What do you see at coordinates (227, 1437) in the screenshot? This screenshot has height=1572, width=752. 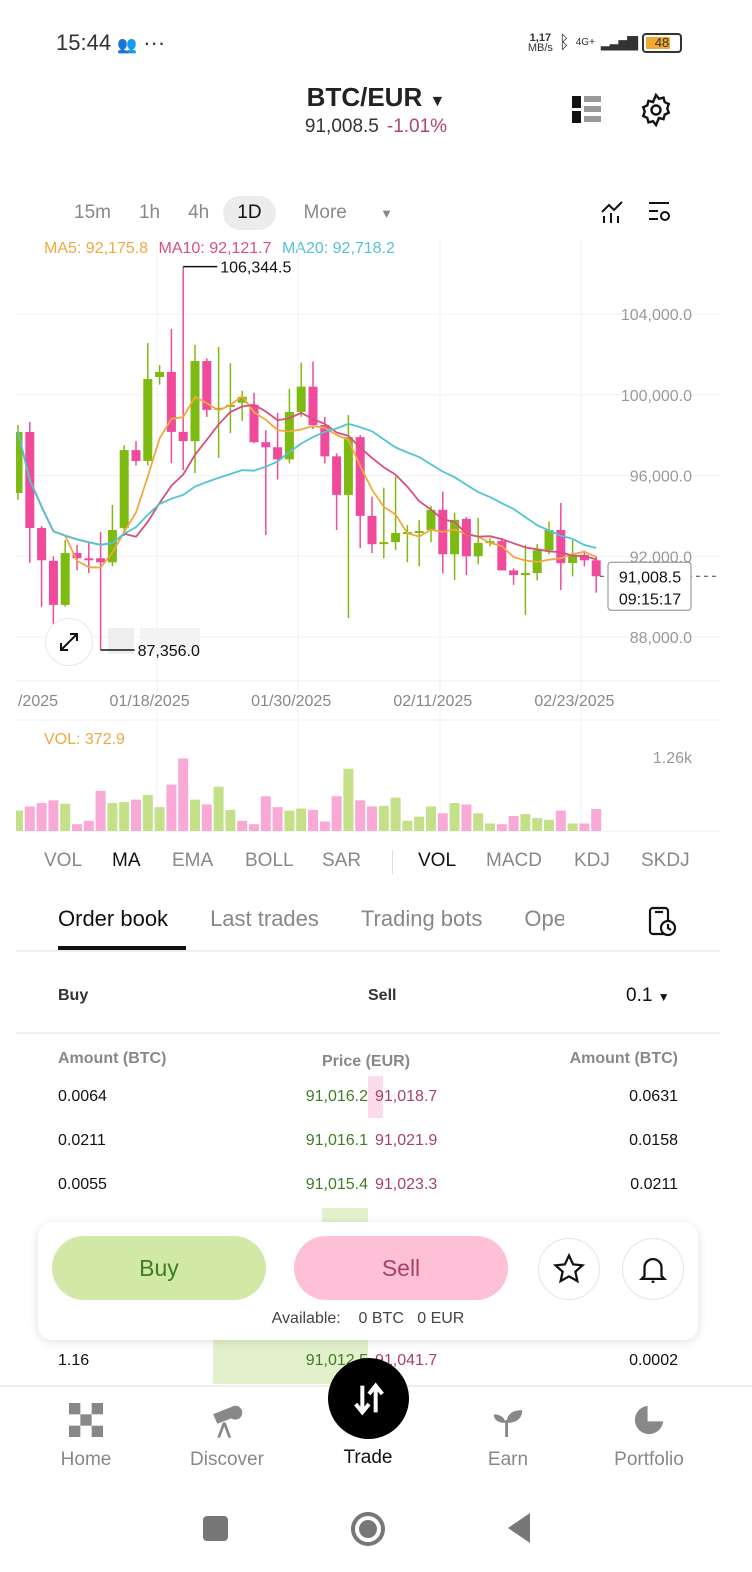 I see `nav-discover: Discover` at bounding box center [227, 1437].